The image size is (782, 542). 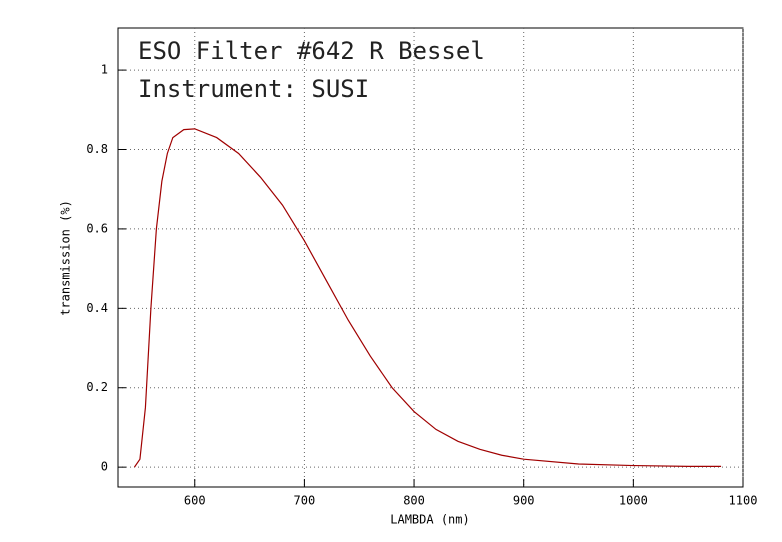 I want to click on y-tick-label: 1, so click(x=104, y=70).